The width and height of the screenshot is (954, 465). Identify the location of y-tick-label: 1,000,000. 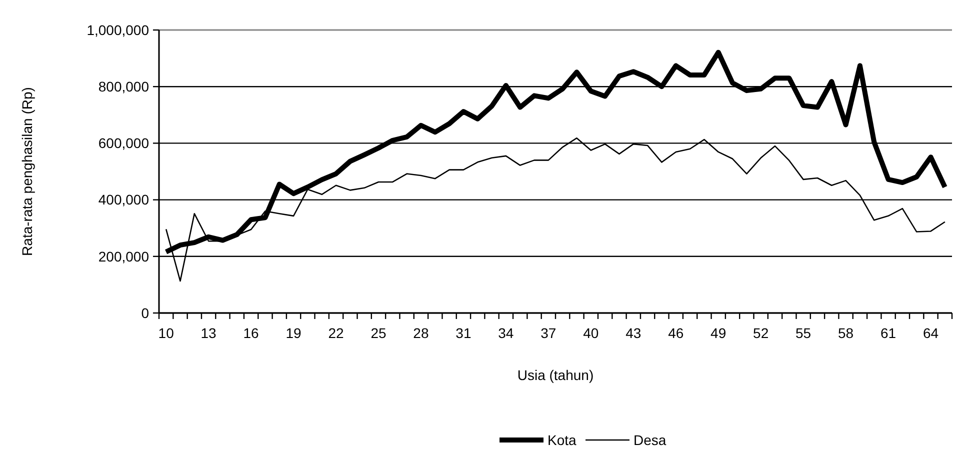
(118, 30).